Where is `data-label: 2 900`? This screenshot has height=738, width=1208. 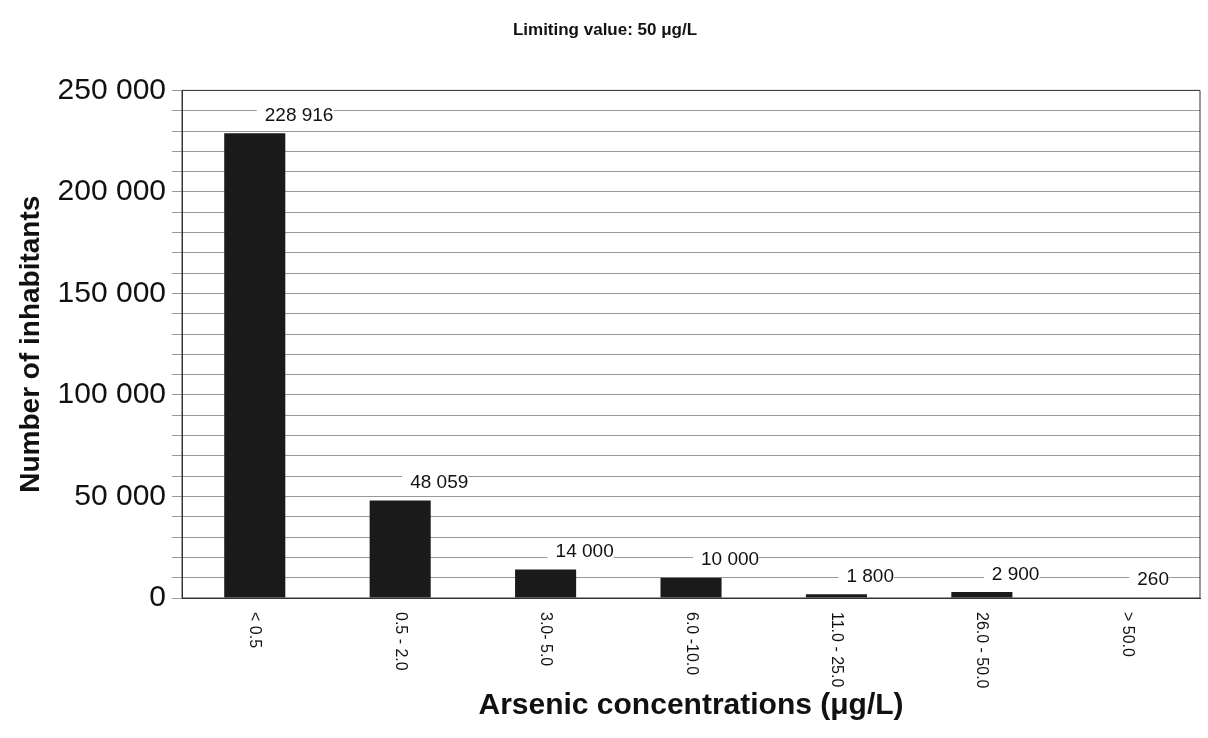
data-label: 2 900 is located at coordinates (1015, 573).